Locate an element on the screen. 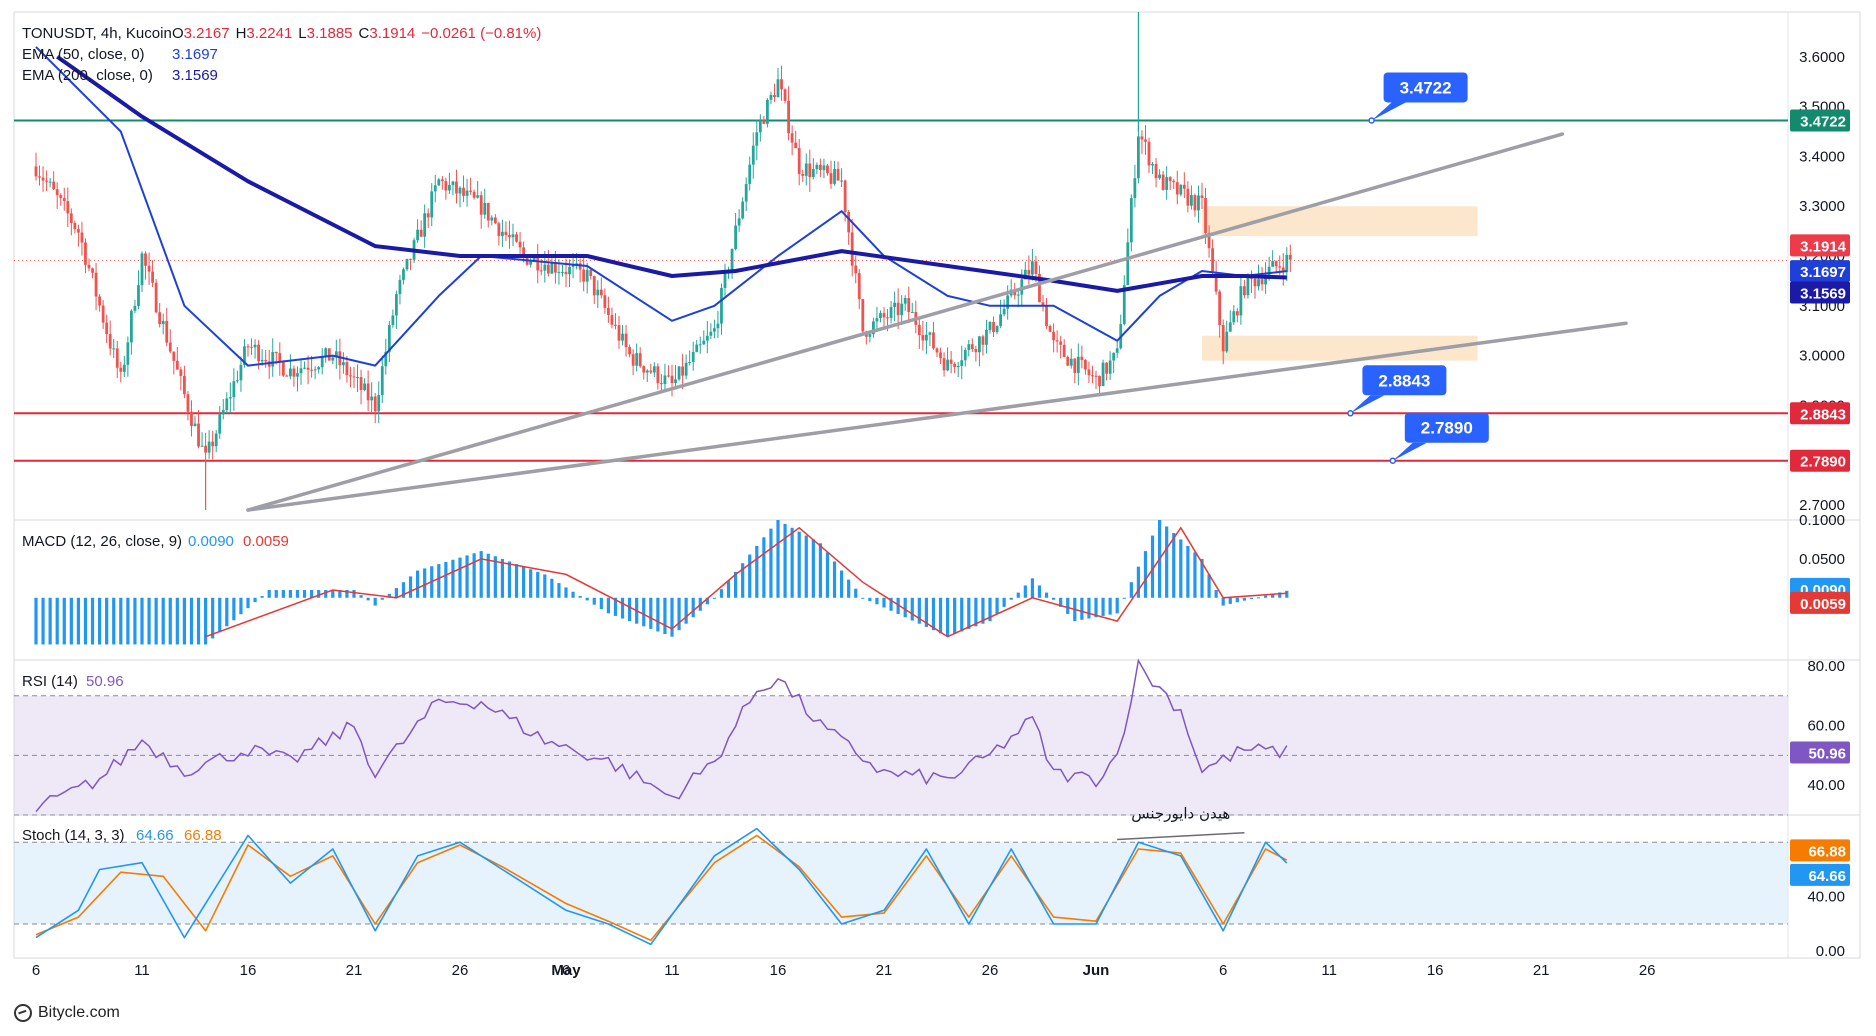 The height and width of the screenshot is (1036, 1876). stoch-pane: هیدن دایورجنس is located at coordinates (661, 875).